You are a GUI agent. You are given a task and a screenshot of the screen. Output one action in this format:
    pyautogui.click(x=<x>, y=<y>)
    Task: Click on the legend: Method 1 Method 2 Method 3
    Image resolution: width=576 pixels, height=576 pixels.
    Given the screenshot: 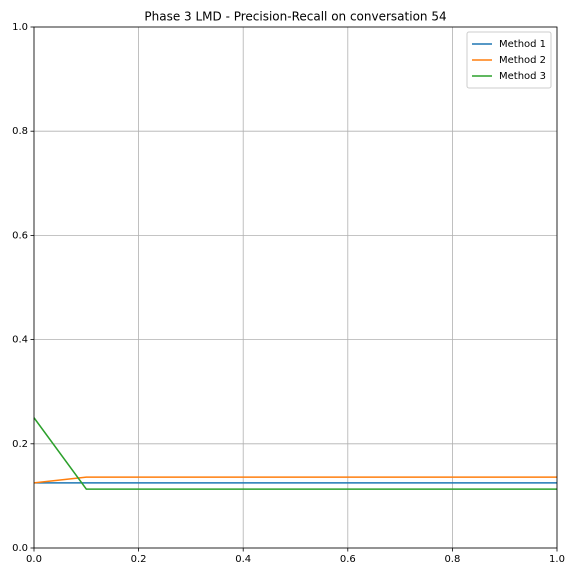 What is the action you would take?
    pyautogui.click(x=509, y=60)
    